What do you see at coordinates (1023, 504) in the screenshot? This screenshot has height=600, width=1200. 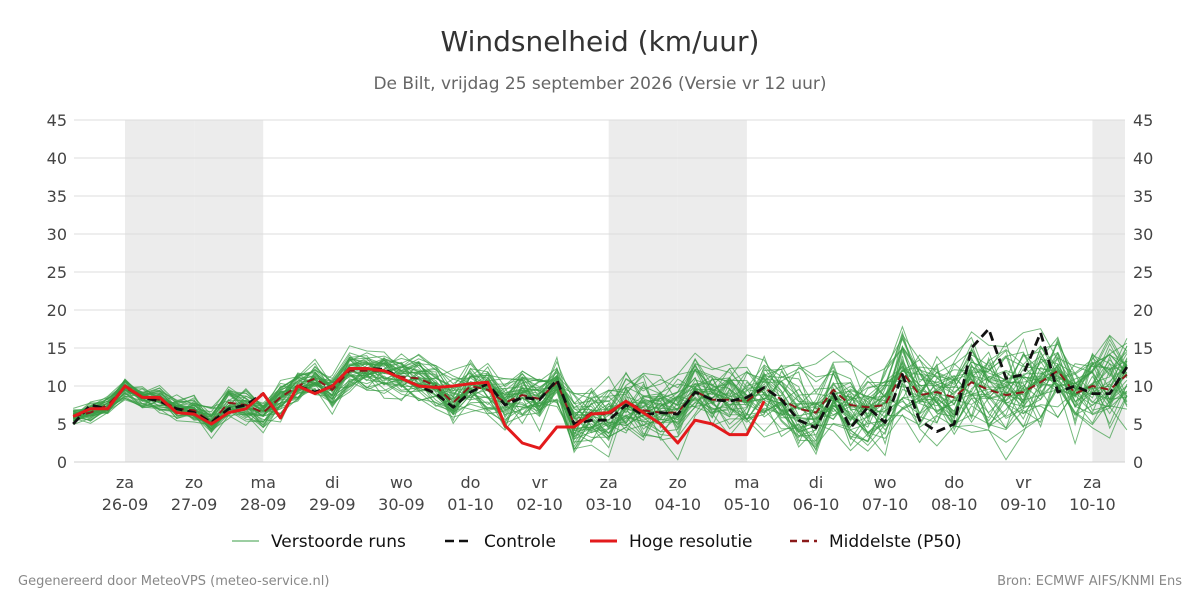 I see `x-tick-date: 09-10` at bounding box center [1023, 504].